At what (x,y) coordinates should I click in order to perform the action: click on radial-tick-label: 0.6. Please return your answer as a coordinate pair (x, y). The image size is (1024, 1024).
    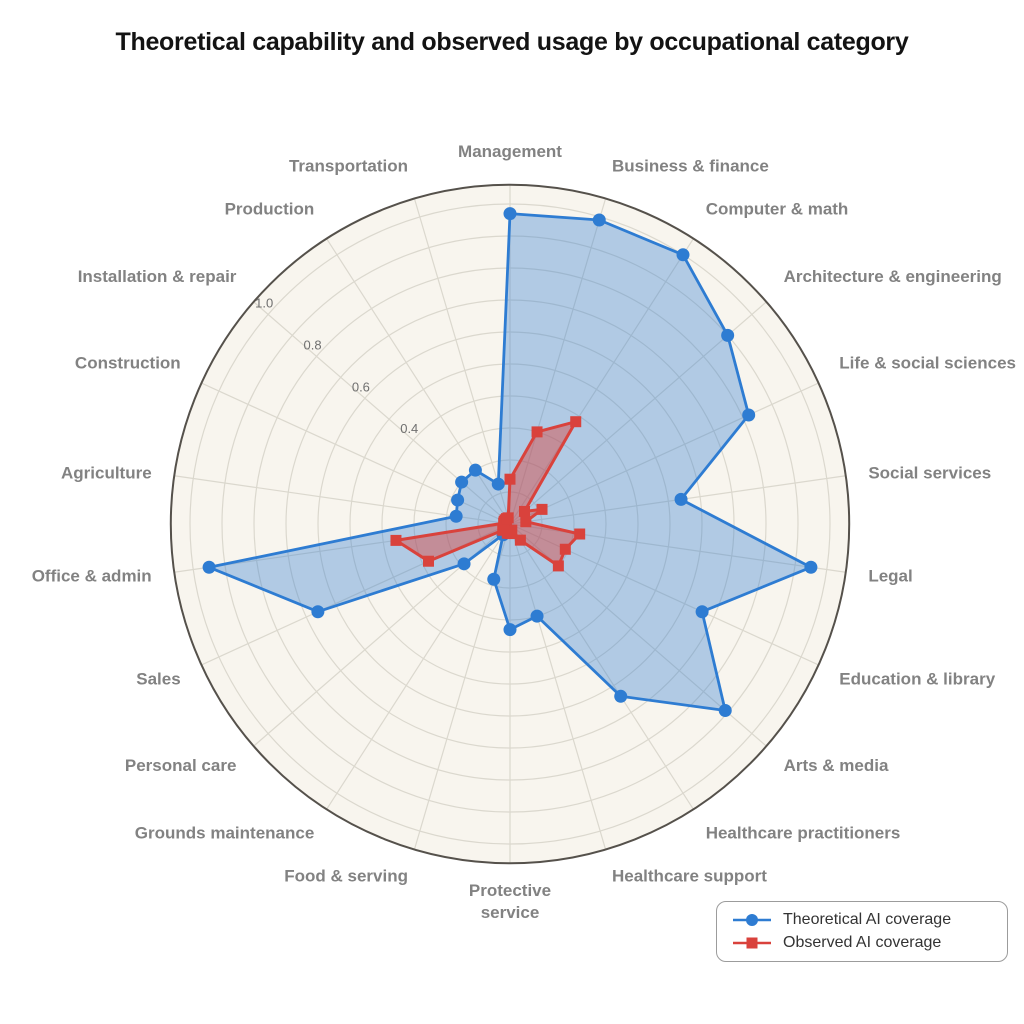
    Looking at the image, I should click on (361, 386).